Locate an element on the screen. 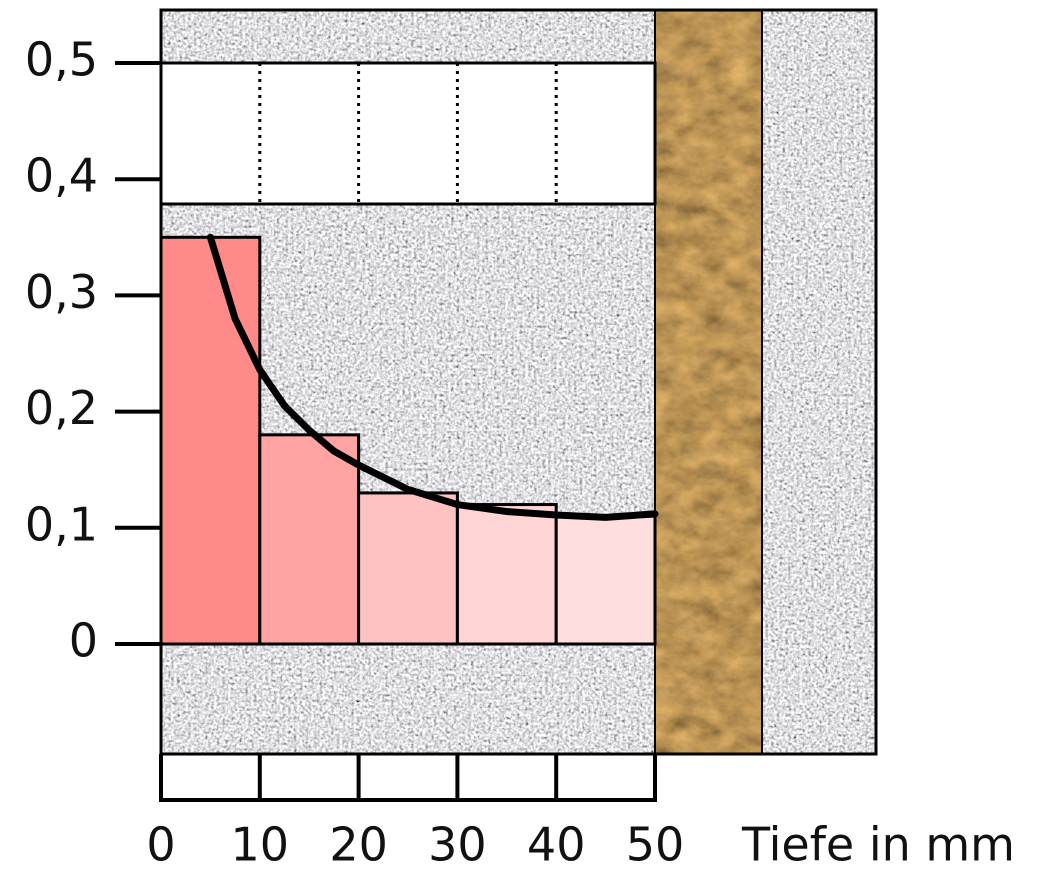  x-tick-label: 10 is located at coordinates (260, 844).